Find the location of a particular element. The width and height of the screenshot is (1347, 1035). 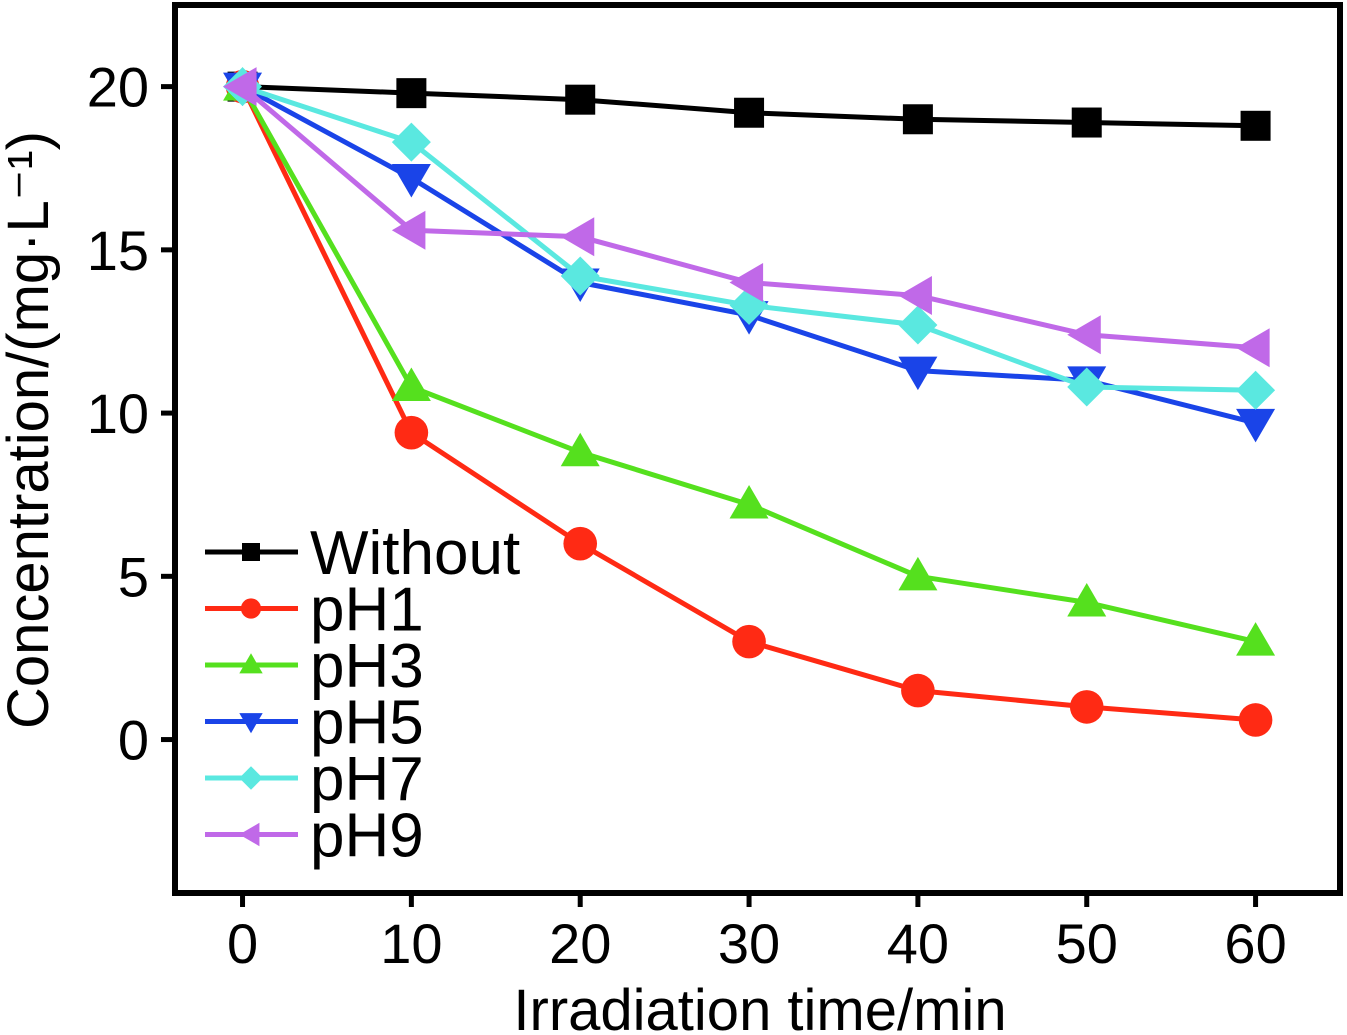

legend-item-ph9: pH9 is located at coordinates (314, 836).